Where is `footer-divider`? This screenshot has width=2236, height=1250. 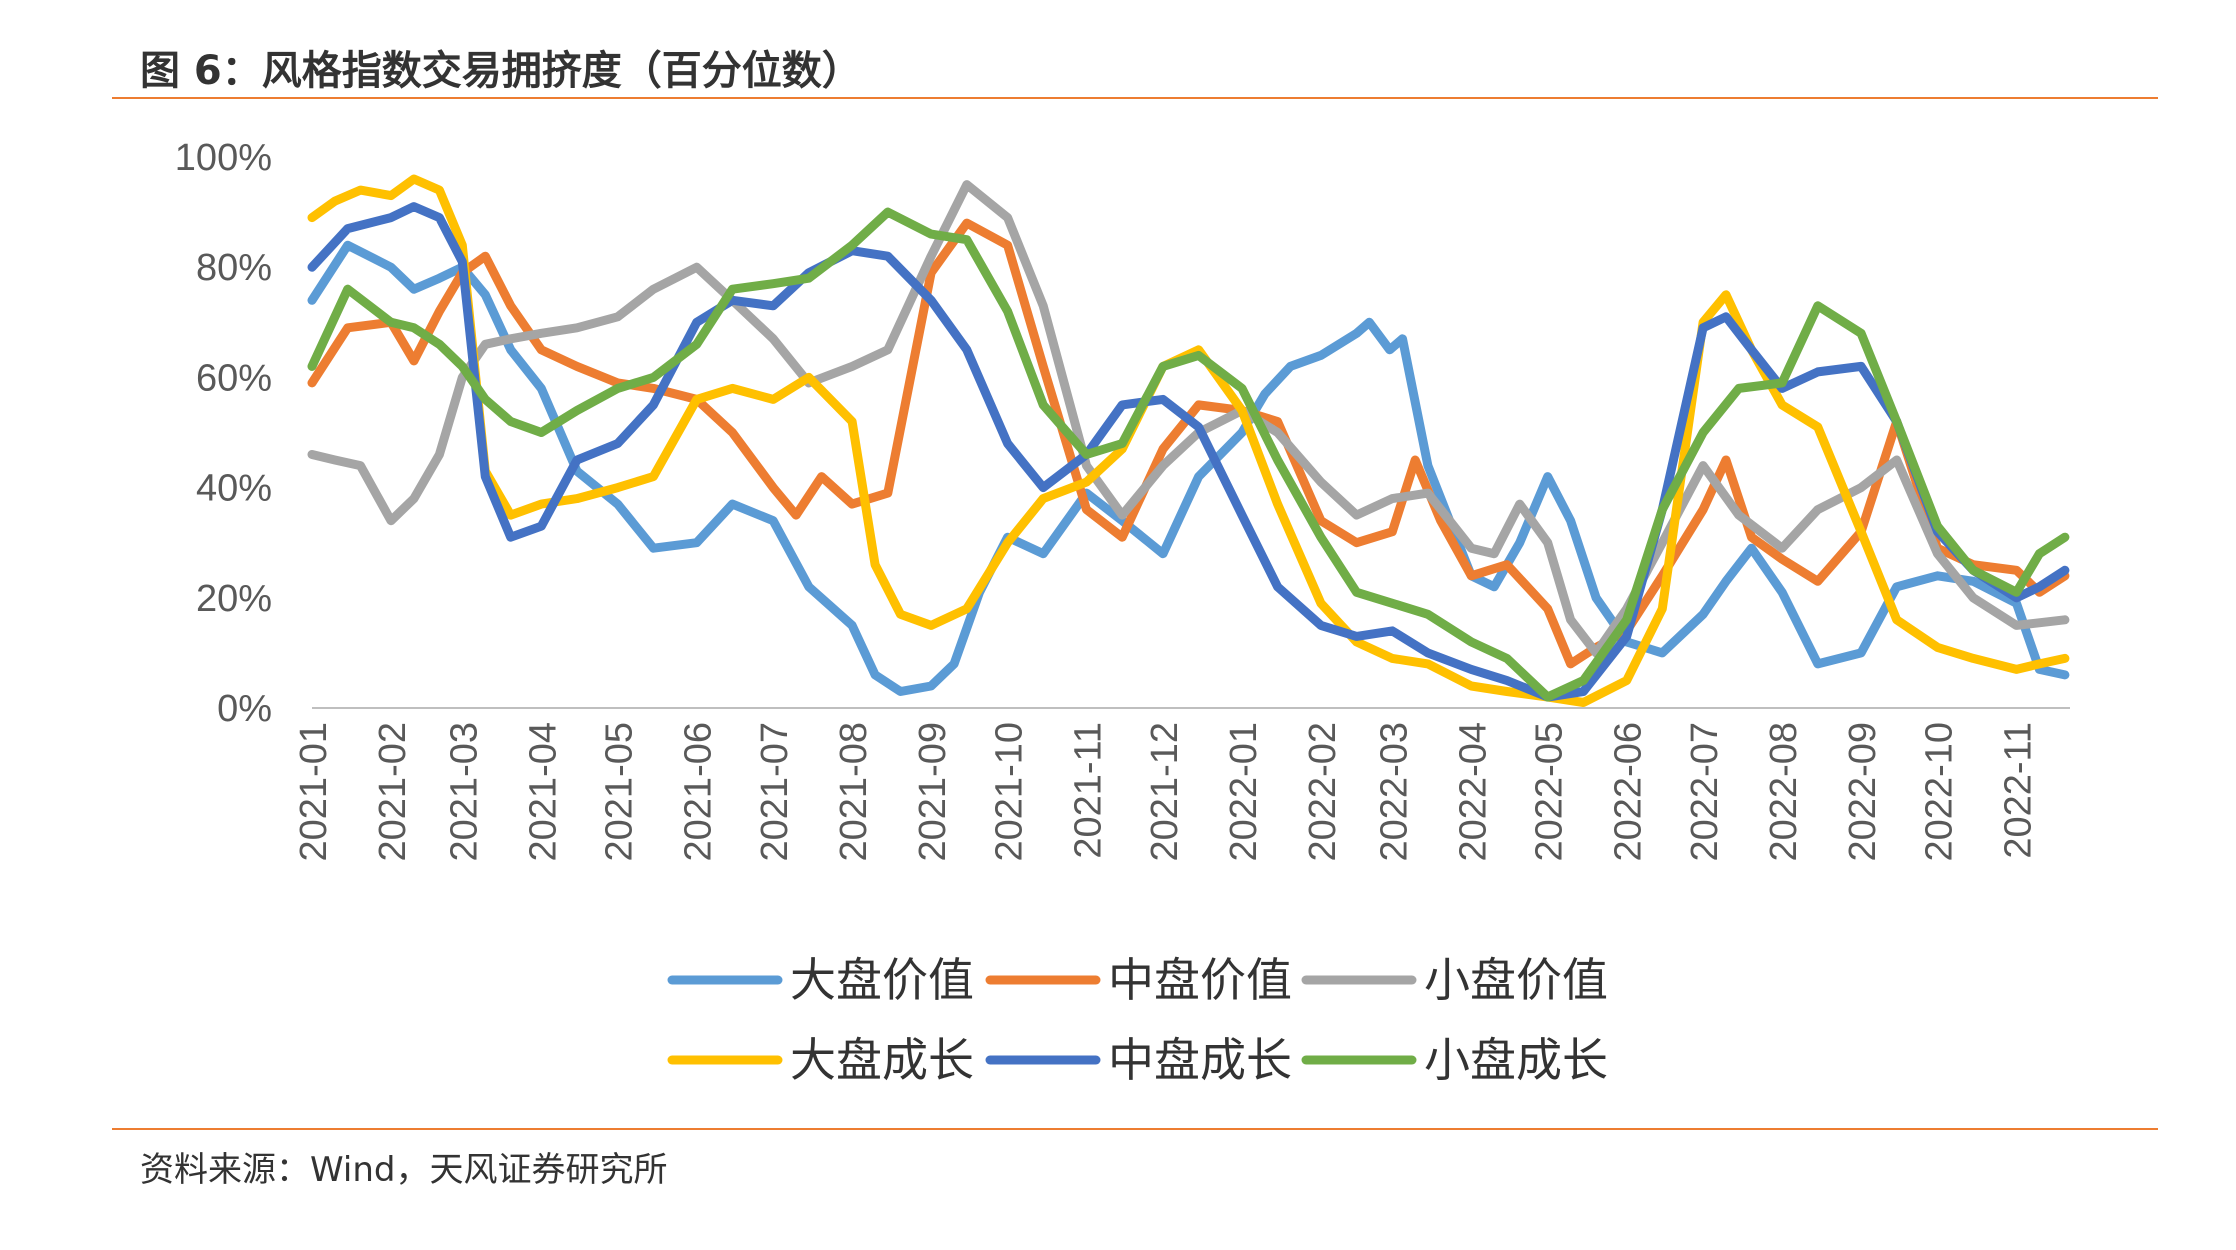
footer-divider is located at coordinates (1135, 1129).